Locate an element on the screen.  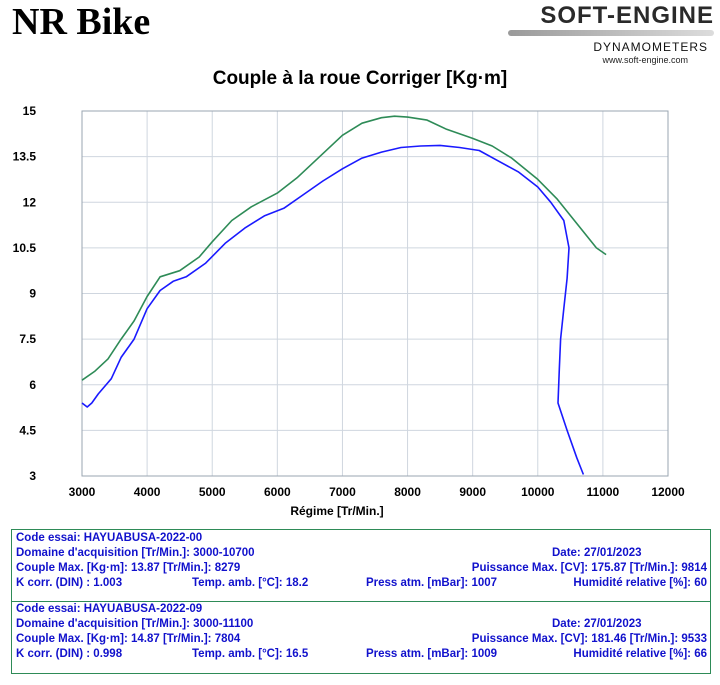
run1-k-corr: K corr. (DIN) : 1.003 is located at coordinates (69, 583).